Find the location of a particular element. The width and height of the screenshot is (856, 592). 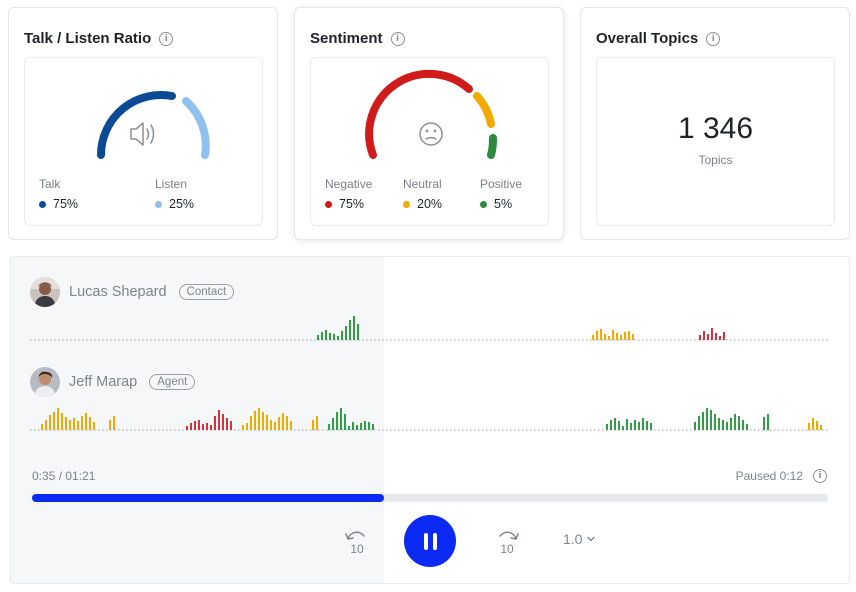

topics-count: 1 346 is located at coordinates (715, 128).